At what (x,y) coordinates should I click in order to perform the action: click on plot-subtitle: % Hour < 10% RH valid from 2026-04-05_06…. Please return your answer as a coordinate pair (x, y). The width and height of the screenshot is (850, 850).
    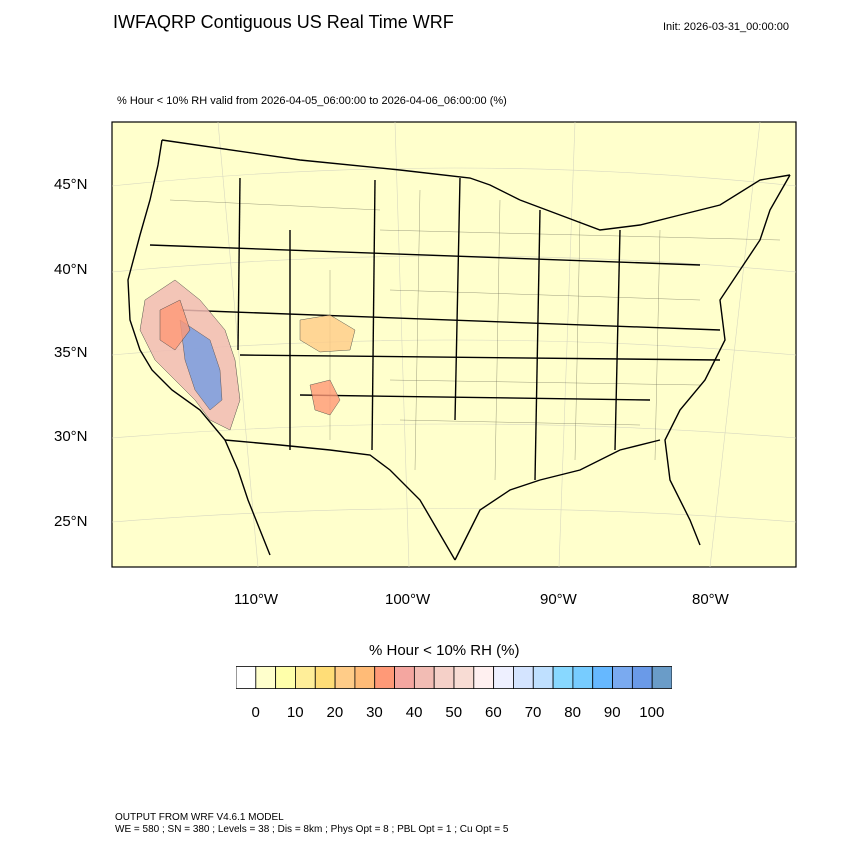
    Looking at the image, I should click on (312, 101).